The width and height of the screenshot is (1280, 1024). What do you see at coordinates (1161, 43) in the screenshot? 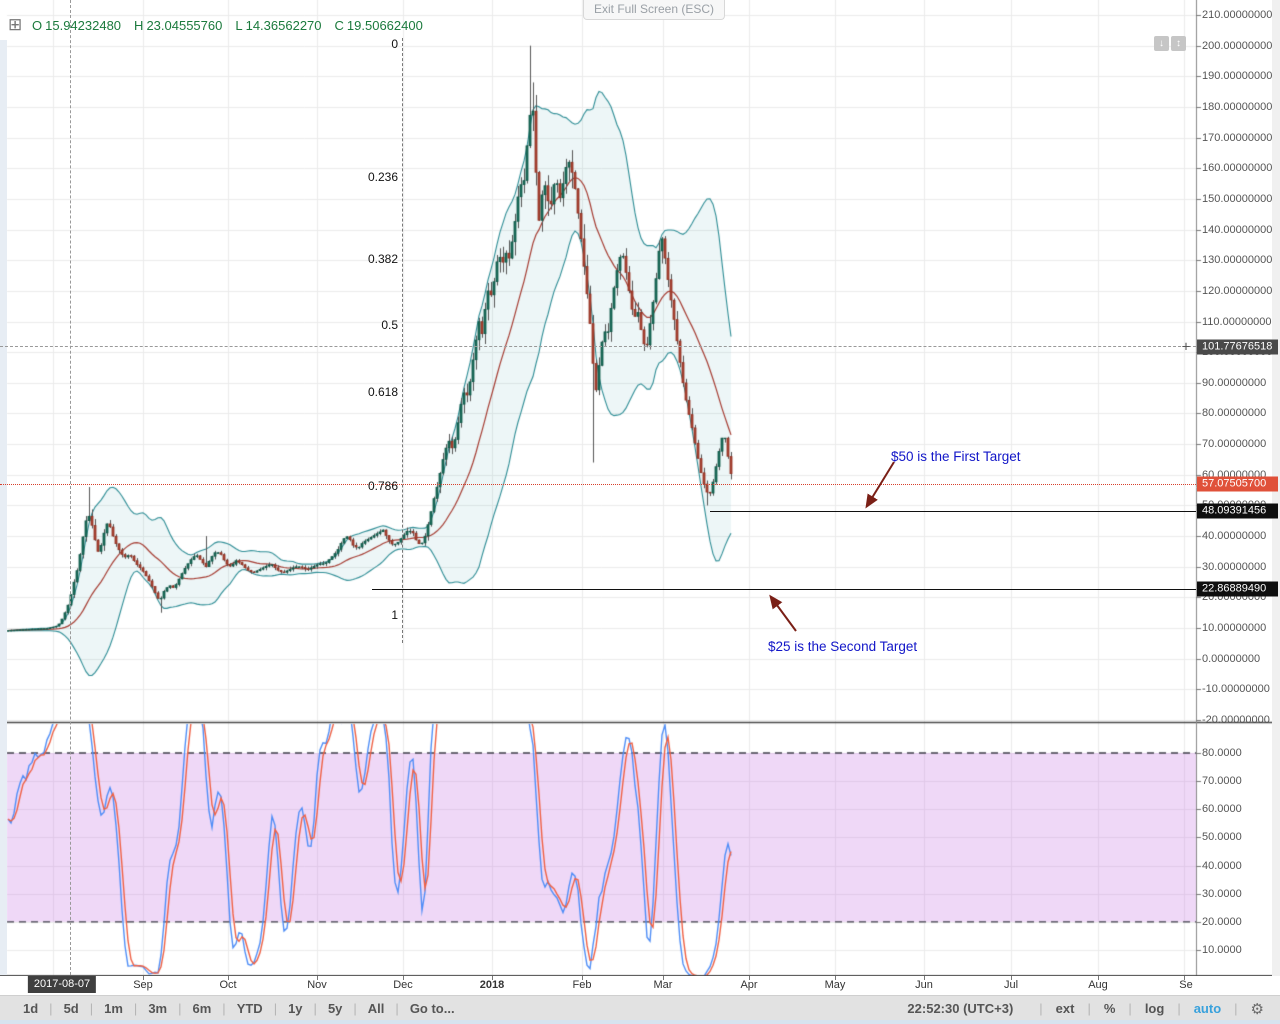
I see `pane-move-down-button: ↓` at bounding box center [1161, 43].